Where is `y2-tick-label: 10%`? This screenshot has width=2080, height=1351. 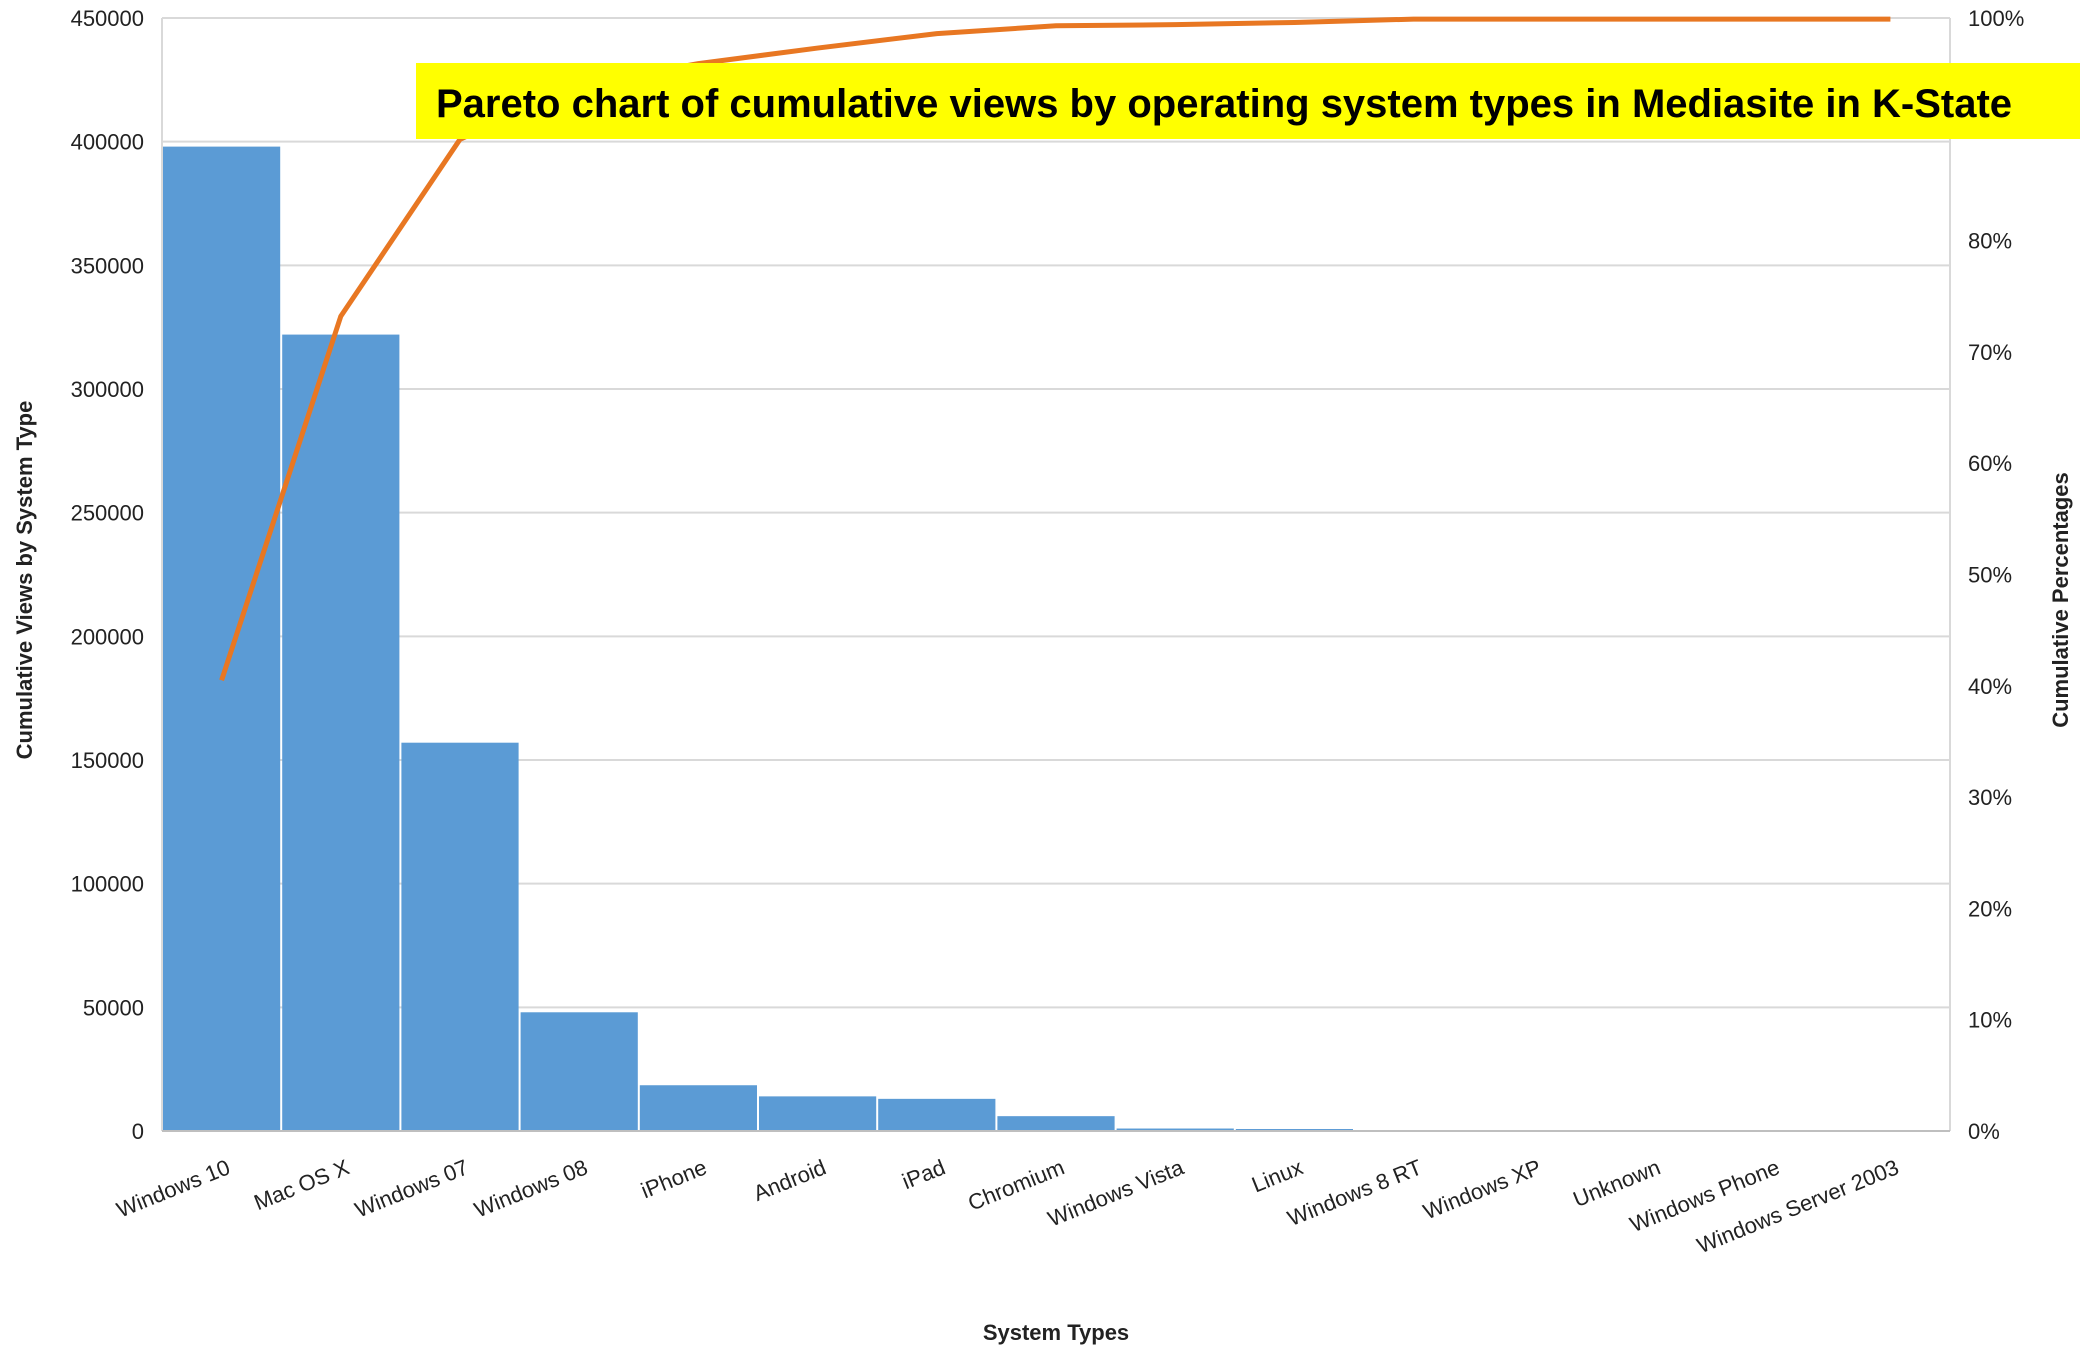
y2-tick-label: 10% is located at coordinates (1990, 1020).